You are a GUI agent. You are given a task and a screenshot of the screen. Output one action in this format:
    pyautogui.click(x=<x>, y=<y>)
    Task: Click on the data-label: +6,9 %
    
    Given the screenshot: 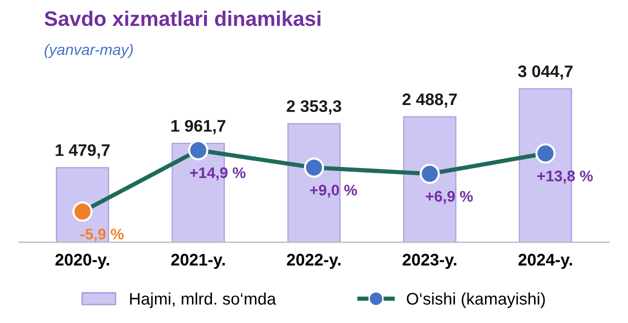 What is the action you would take?
    pyautogui.click(x=449, y=197)
    